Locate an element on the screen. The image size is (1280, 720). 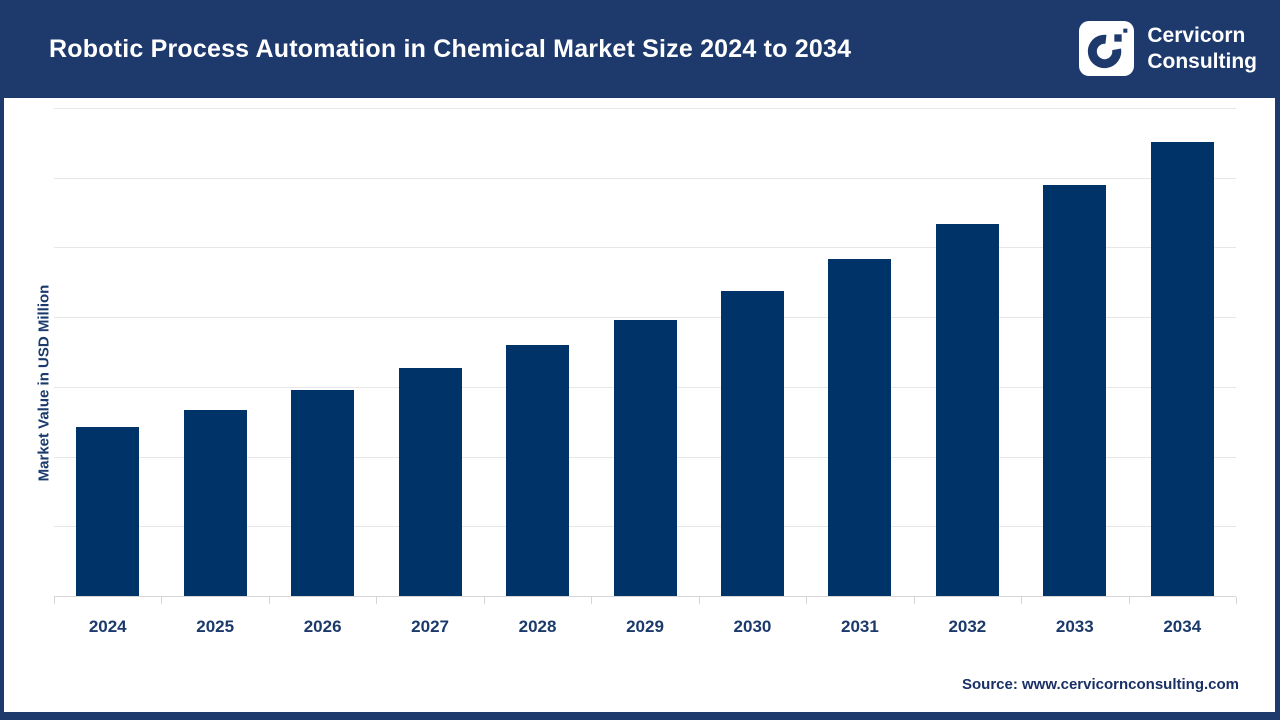
bar-2032 is located at coordinates (967, 409).